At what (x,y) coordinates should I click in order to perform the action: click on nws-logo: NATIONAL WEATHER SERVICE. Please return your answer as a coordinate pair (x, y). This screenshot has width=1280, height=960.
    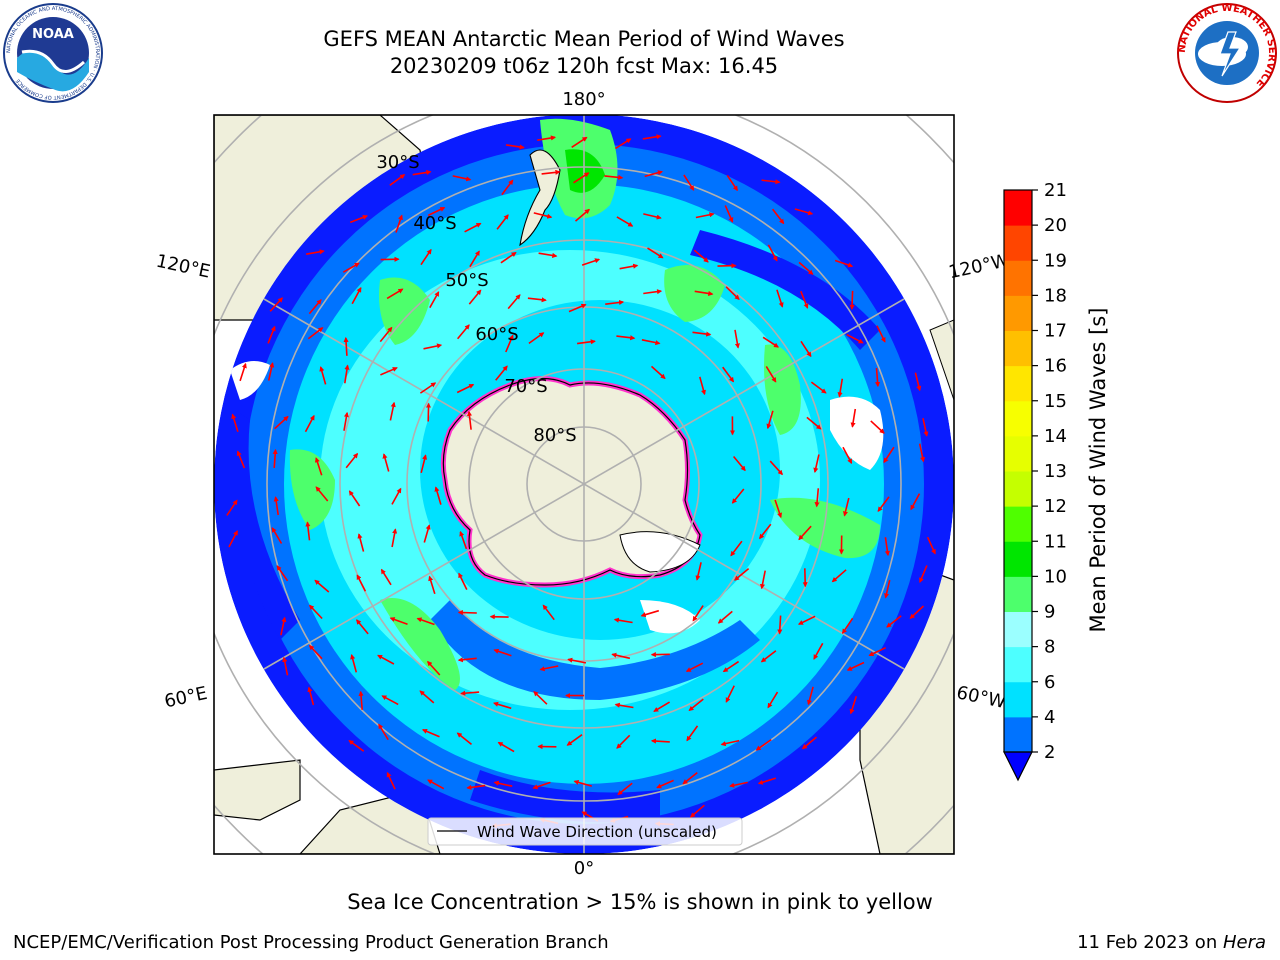
    Looking at the image, I should click on (1227, 53).